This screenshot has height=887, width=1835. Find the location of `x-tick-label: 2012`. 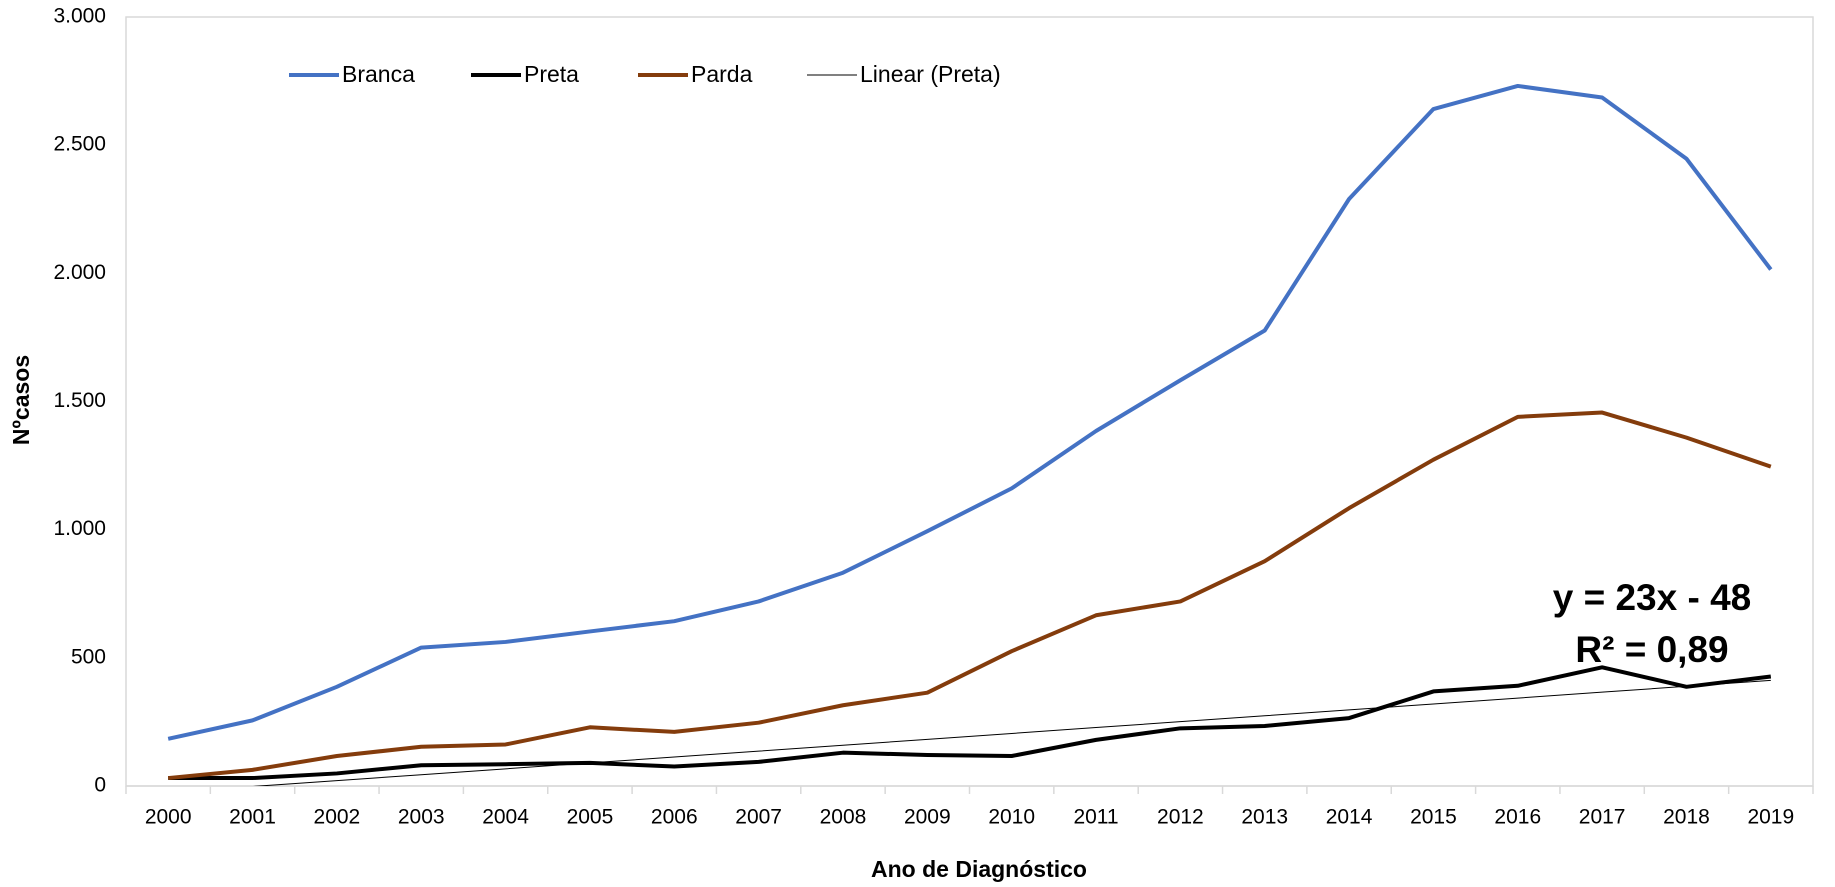

x-tick-label: 2012 is located at coordinates (1180, 817).